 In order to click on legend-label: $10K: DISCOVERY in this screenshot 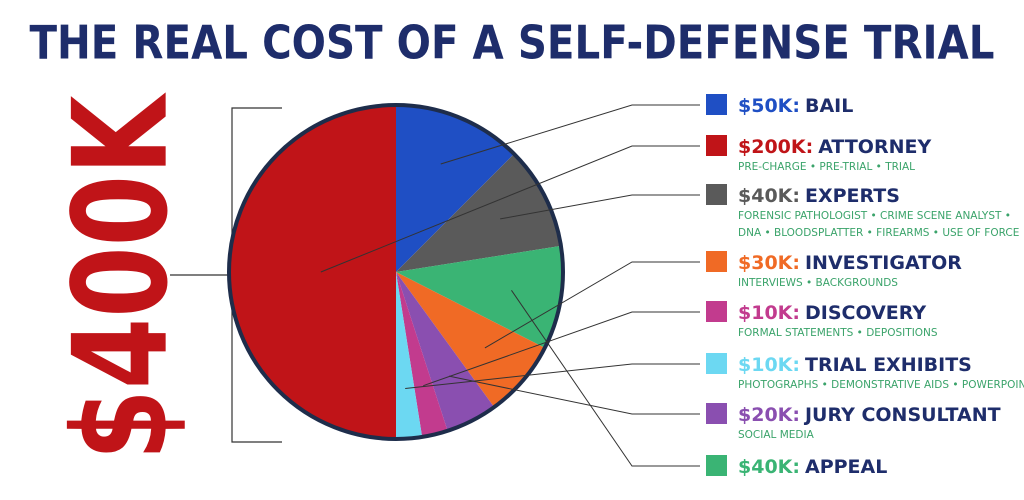, I will do `click(832, 313)`.